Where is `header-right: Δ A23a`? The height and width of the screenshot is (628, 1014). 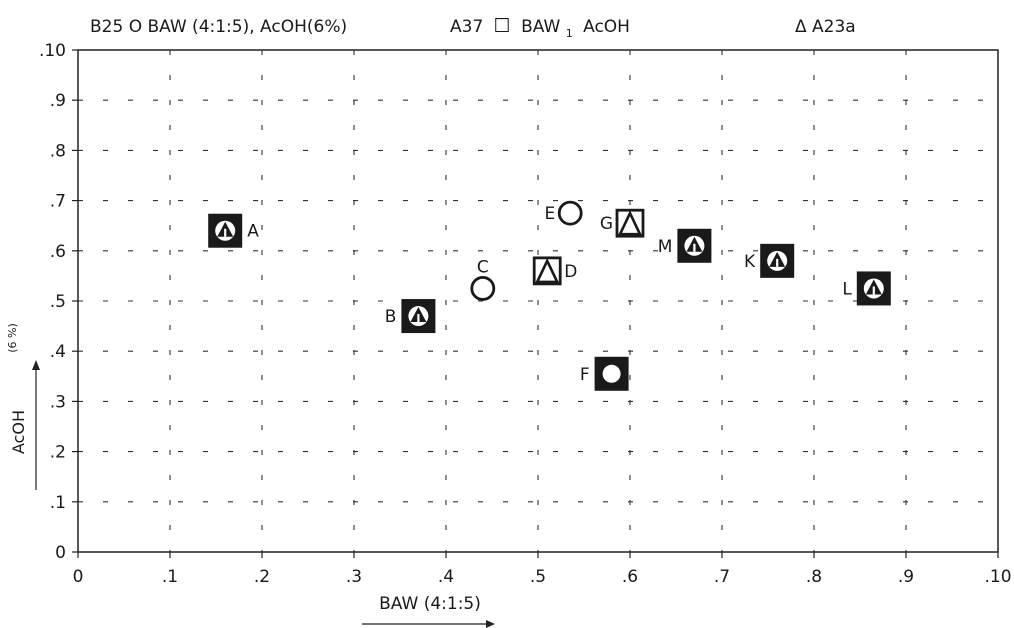
header-right: Δ A23a is located at coordinates (825, 27).